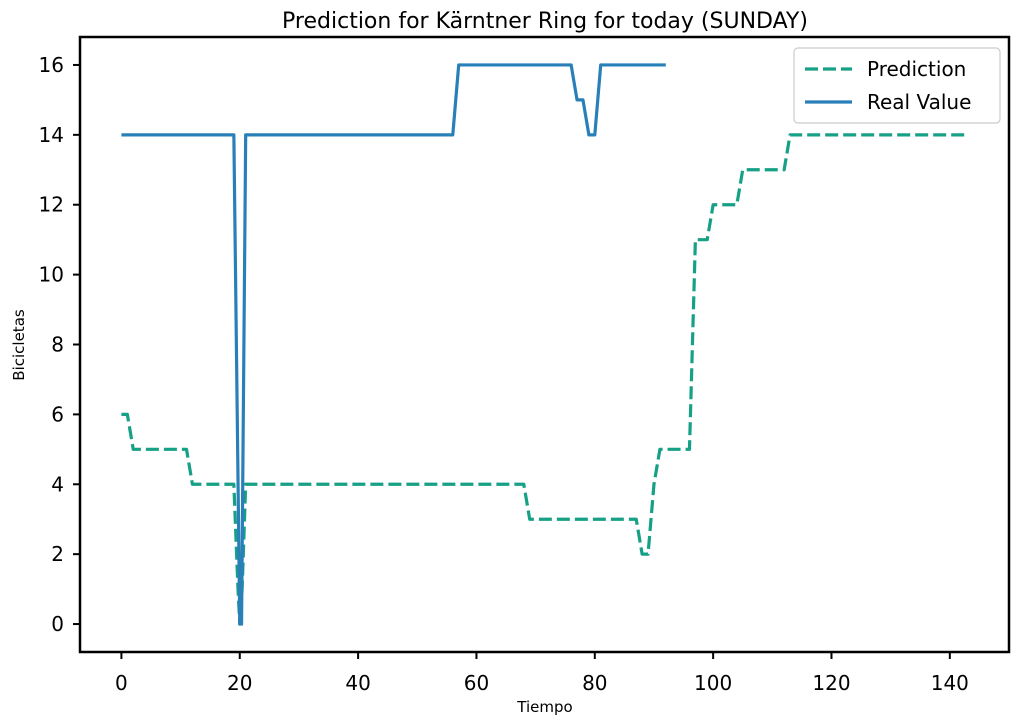 Image resolution: width=1029 pixels, height=727 pixels. What do you see at coordinates (357, 683) in the screenshot?
I see `x-tick-label: 40` at bounding box center [357, 683].